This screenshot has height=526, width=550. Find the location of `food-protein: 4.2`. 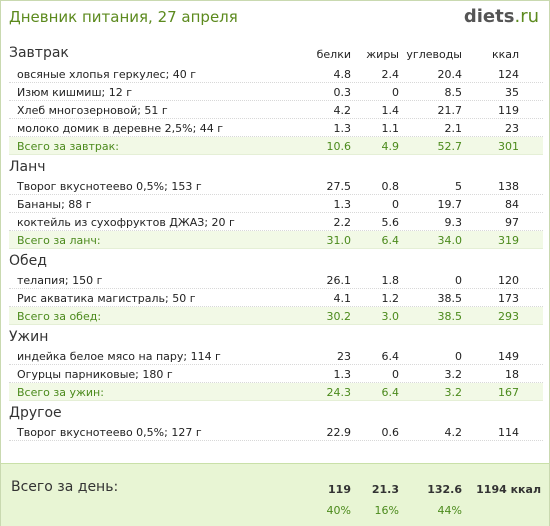

food-protein: 4.2 is located at coordinates (342, 110).